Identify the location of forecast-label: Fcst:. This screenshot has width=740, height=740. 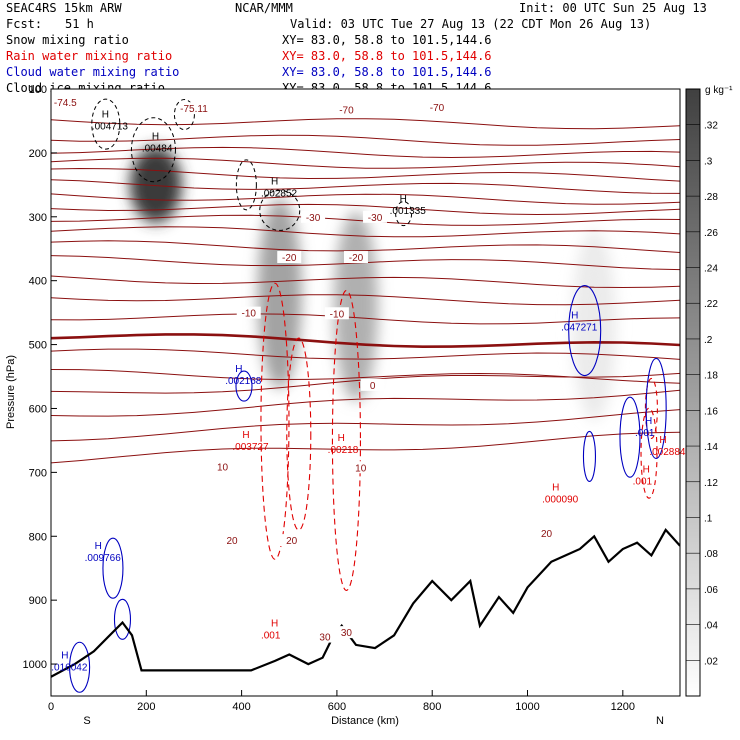
(24, 24).